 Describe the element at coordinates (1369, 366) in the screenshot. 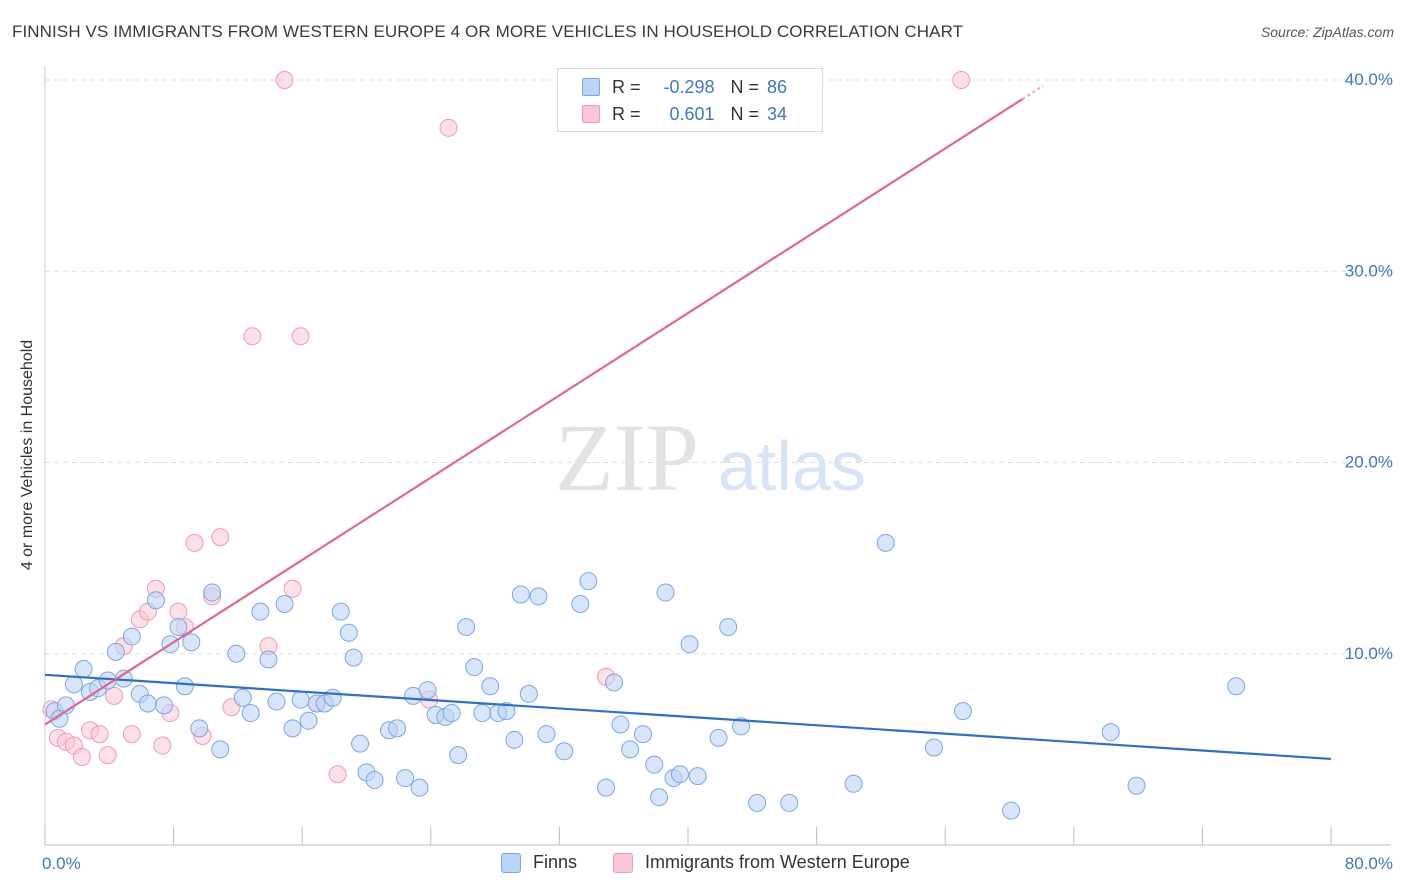

I see `y-tick-labels: 10.0% 20.0% 30.0% 40.0%` at that location.